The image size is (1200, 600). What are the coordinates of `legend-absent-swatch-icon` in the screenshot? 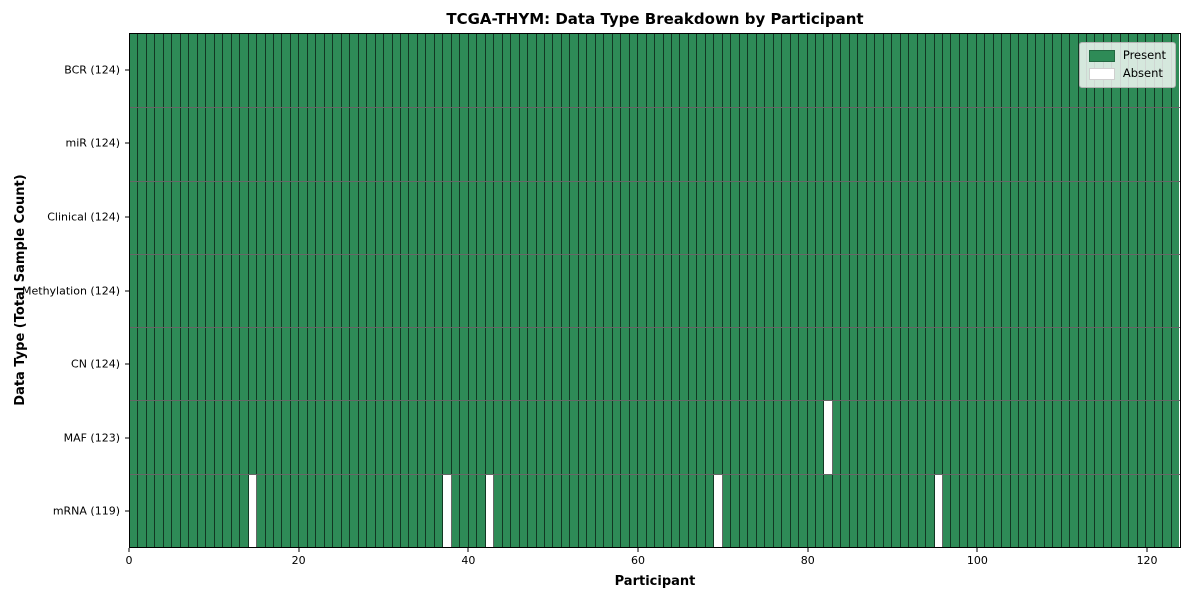 It's located at (1101, 74).